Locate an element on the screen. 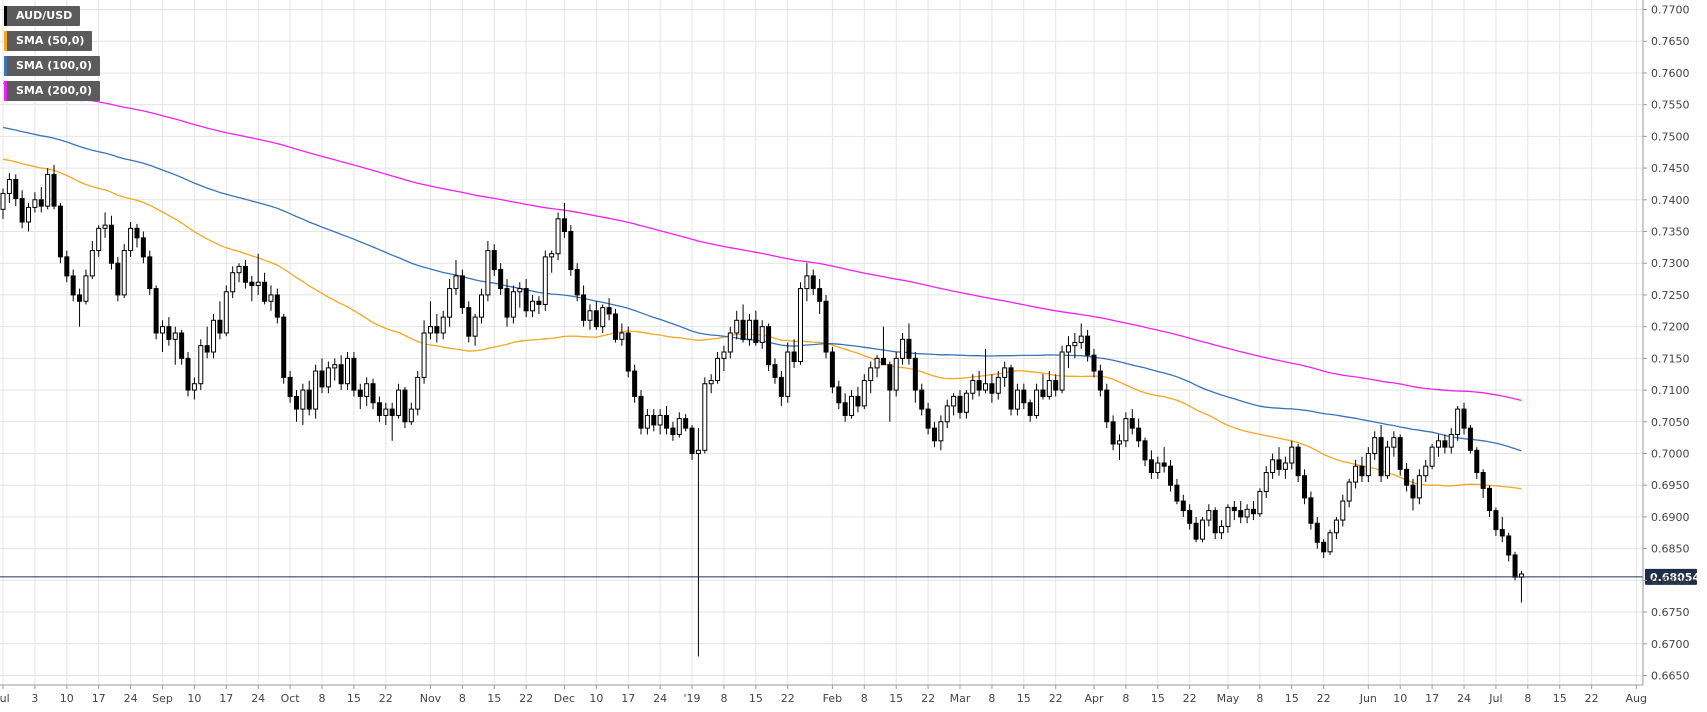 This screenshot has width=1707, height=712. legend-sma50: SMA (50,0) is located at coordinates (48, 41).